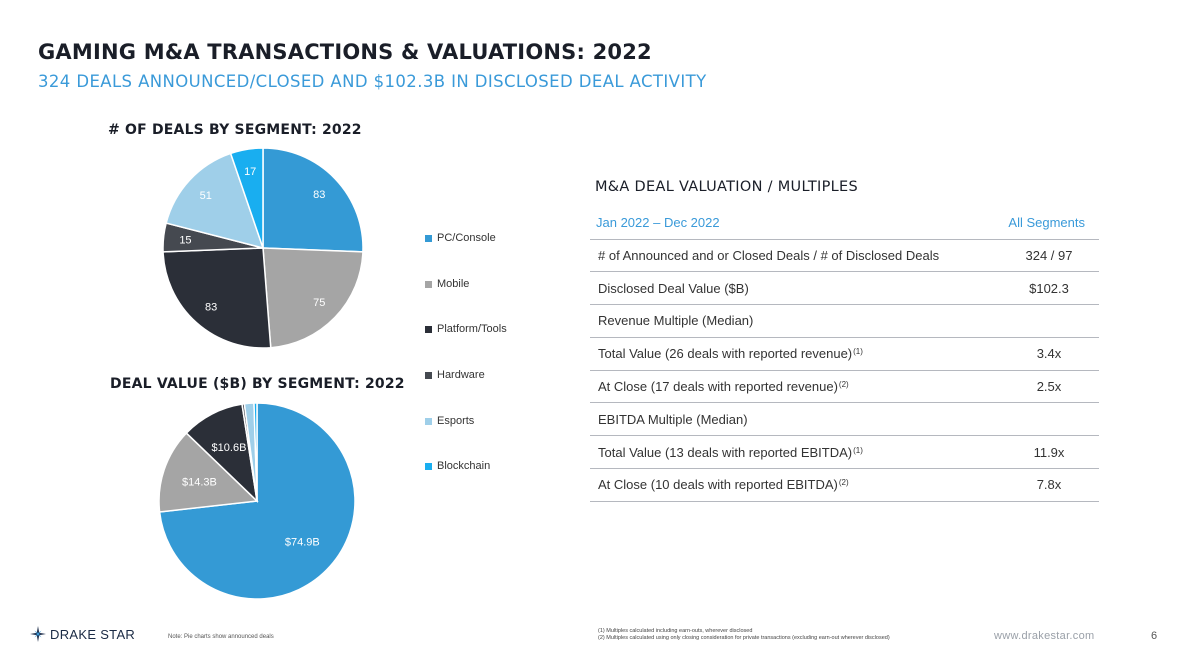  What do you see at coordinates (464, 466) in the screenshot?
I see `legend-label: Blockchain` at bounding box center [464, 466].